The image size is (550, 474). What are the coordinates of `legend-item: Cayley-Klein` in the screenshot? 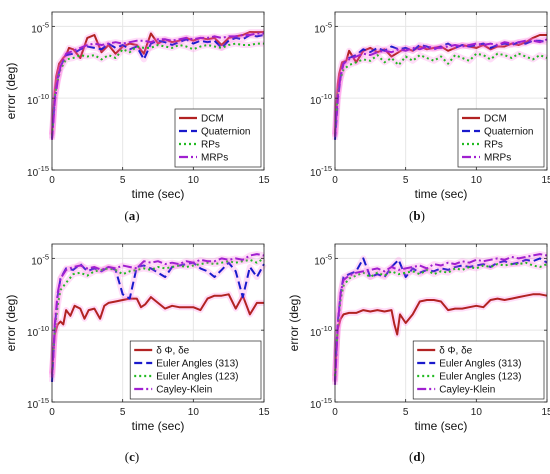 It's located at (456, 390).